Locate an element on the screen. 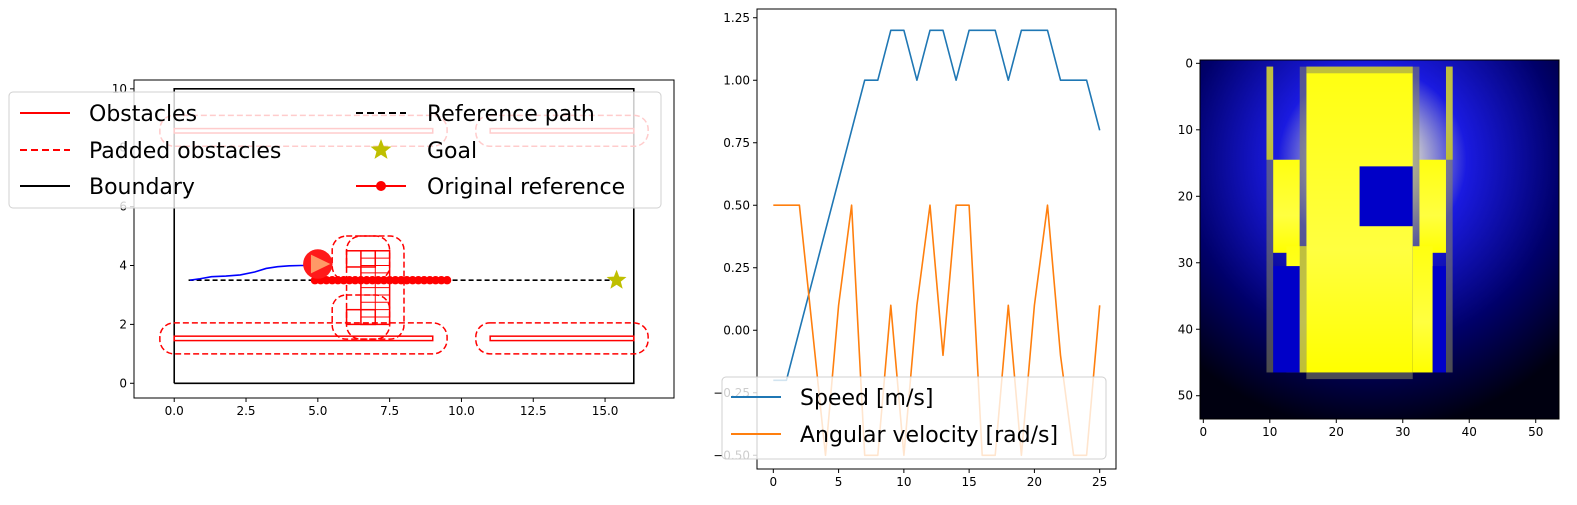  legend-label: Reference path is located at coordinates (511, 114).